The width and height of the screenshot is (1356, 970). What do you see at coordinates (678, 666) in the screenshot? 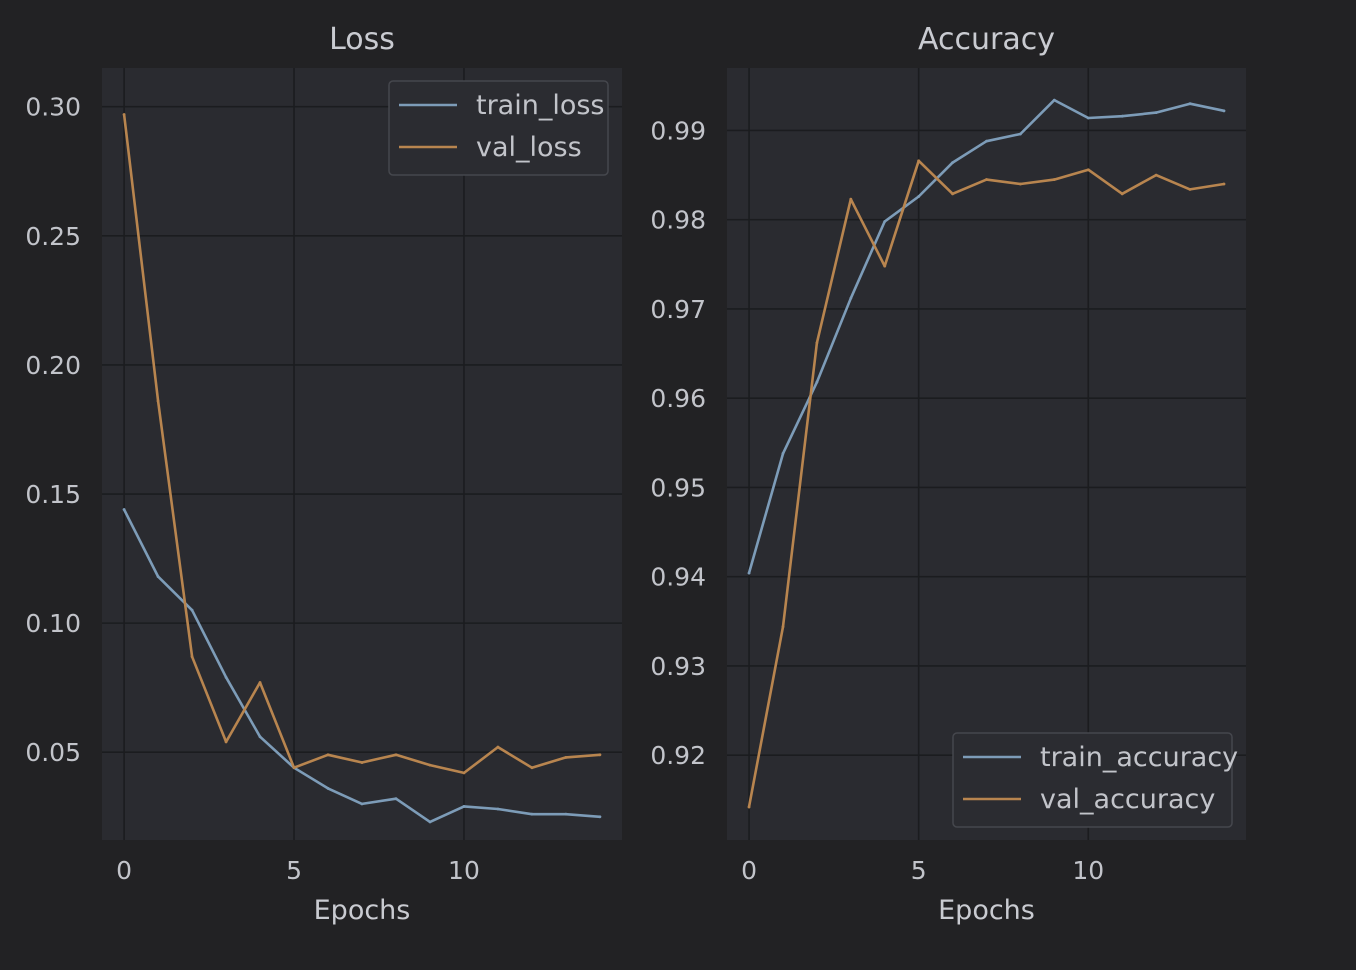
I see `y-tick-label: 0.93` at bounding box center [678, 666].